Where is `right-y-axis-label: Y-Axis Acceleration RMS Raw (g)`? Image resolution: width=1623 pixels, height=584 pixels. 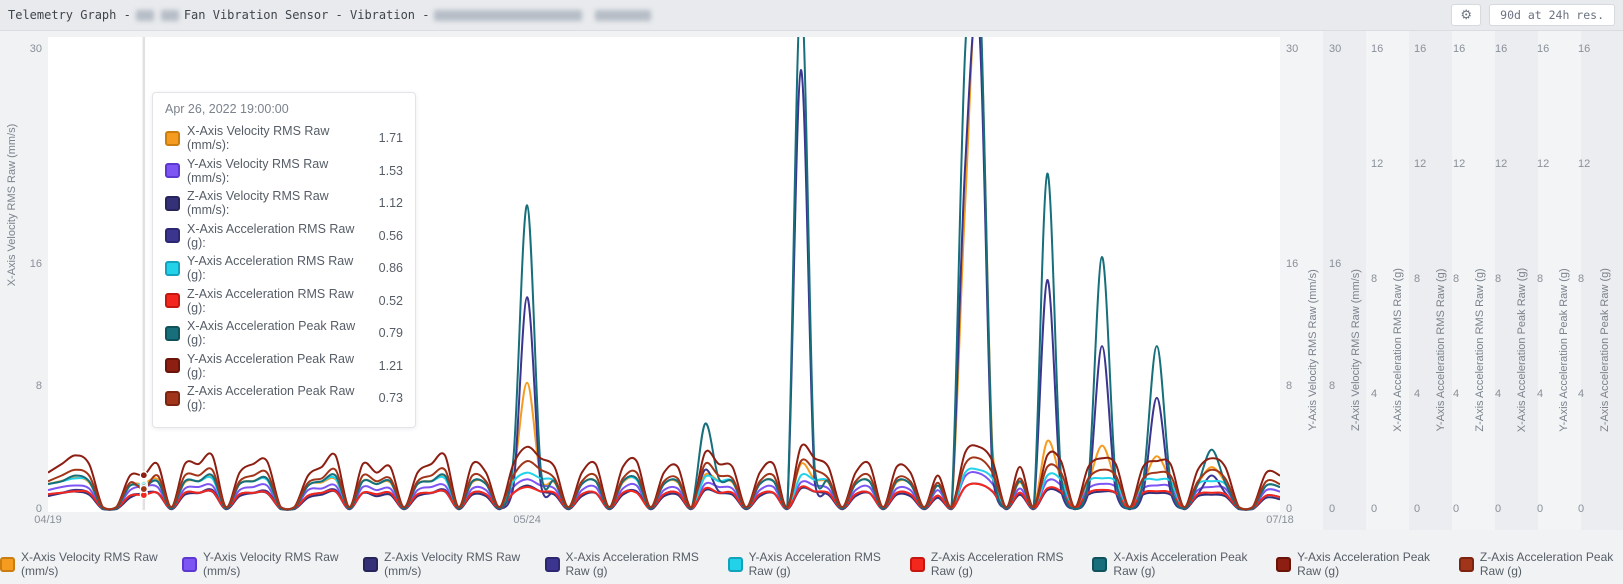 right-y-axis-label: Y-Axis Acceleration RMS Raw (g) is located at coordinates (1441, 350).